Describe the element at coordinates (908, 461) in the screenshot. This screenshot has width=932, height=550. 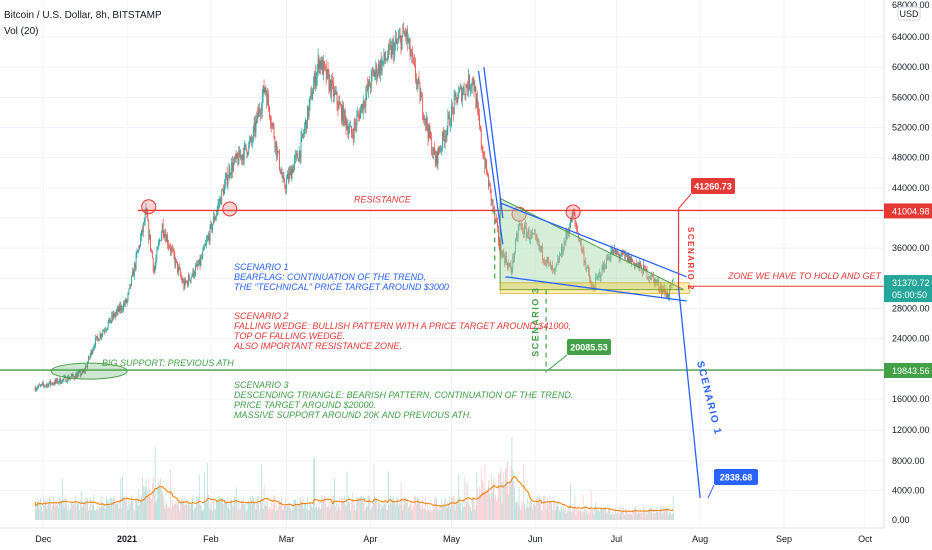
I see `volume-tick-label: 8000.00` at that location.